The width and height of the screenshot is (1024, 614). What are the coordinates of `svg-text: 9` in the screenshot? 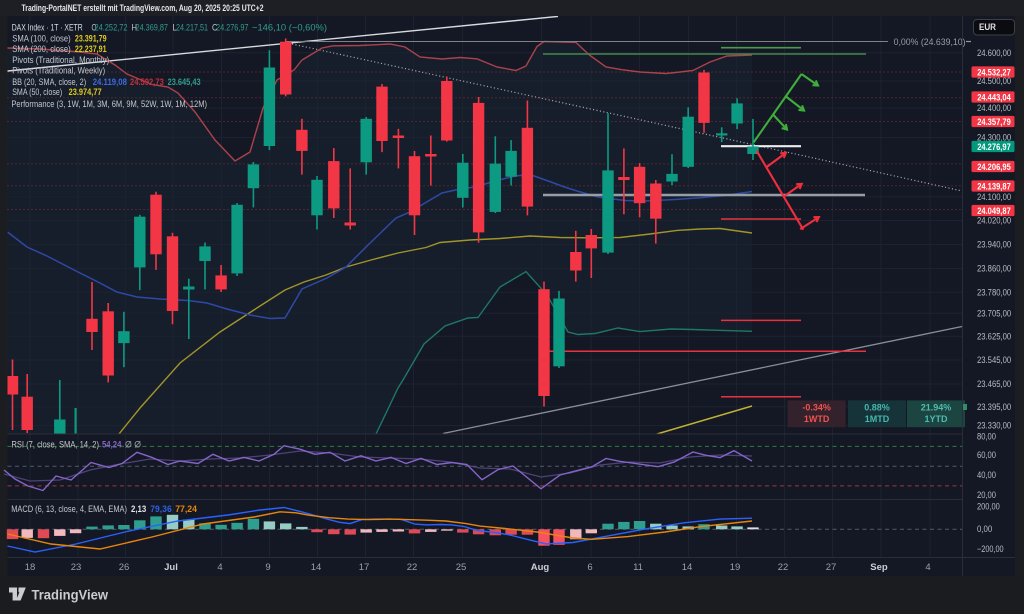 It's located at (267, 567).